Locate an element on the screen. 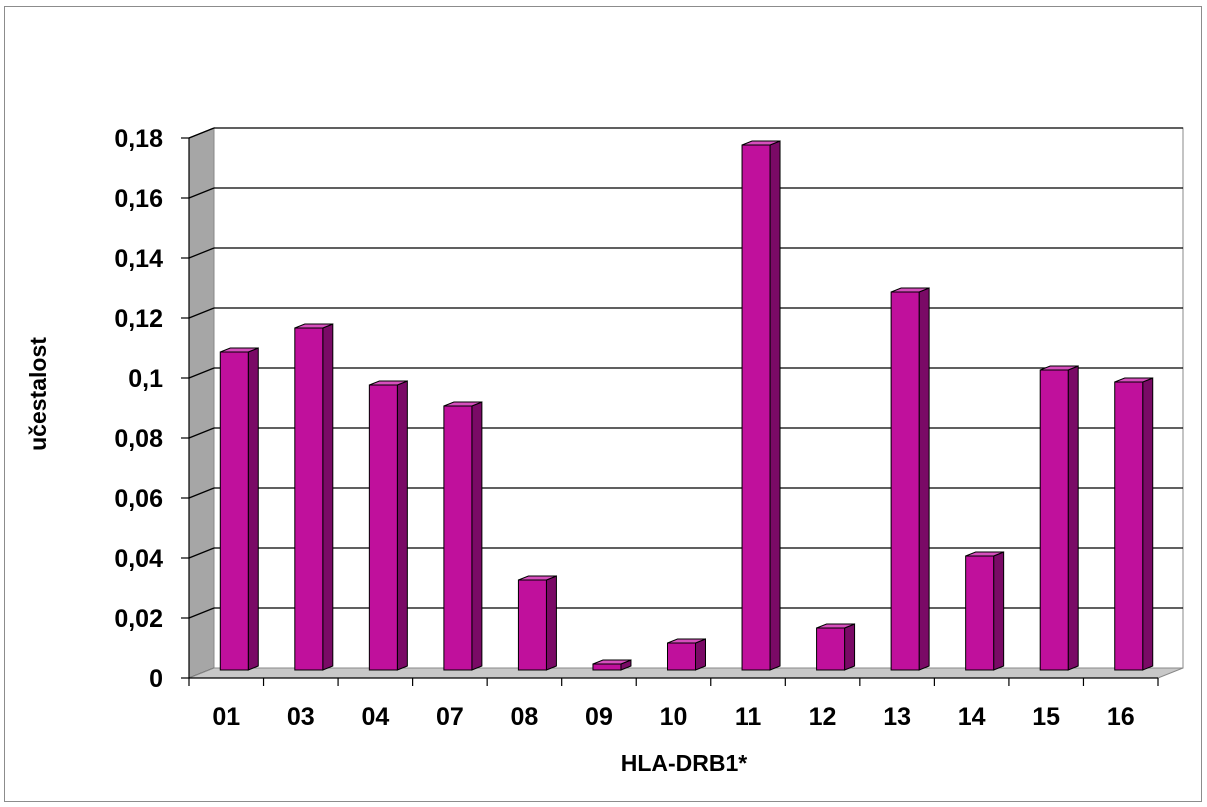 The image size is (1207, 807). x-tick-label: 13 is located at coordinates (897, 717).